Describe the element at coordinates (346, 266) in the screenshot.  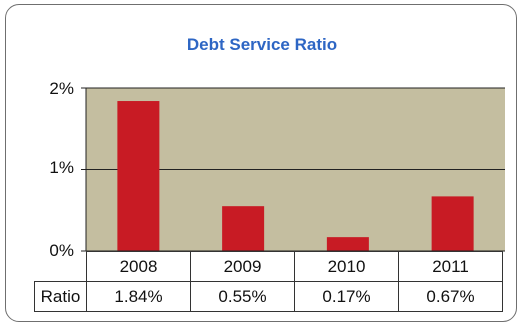
I see `x-tick-label: 2010` at that location.